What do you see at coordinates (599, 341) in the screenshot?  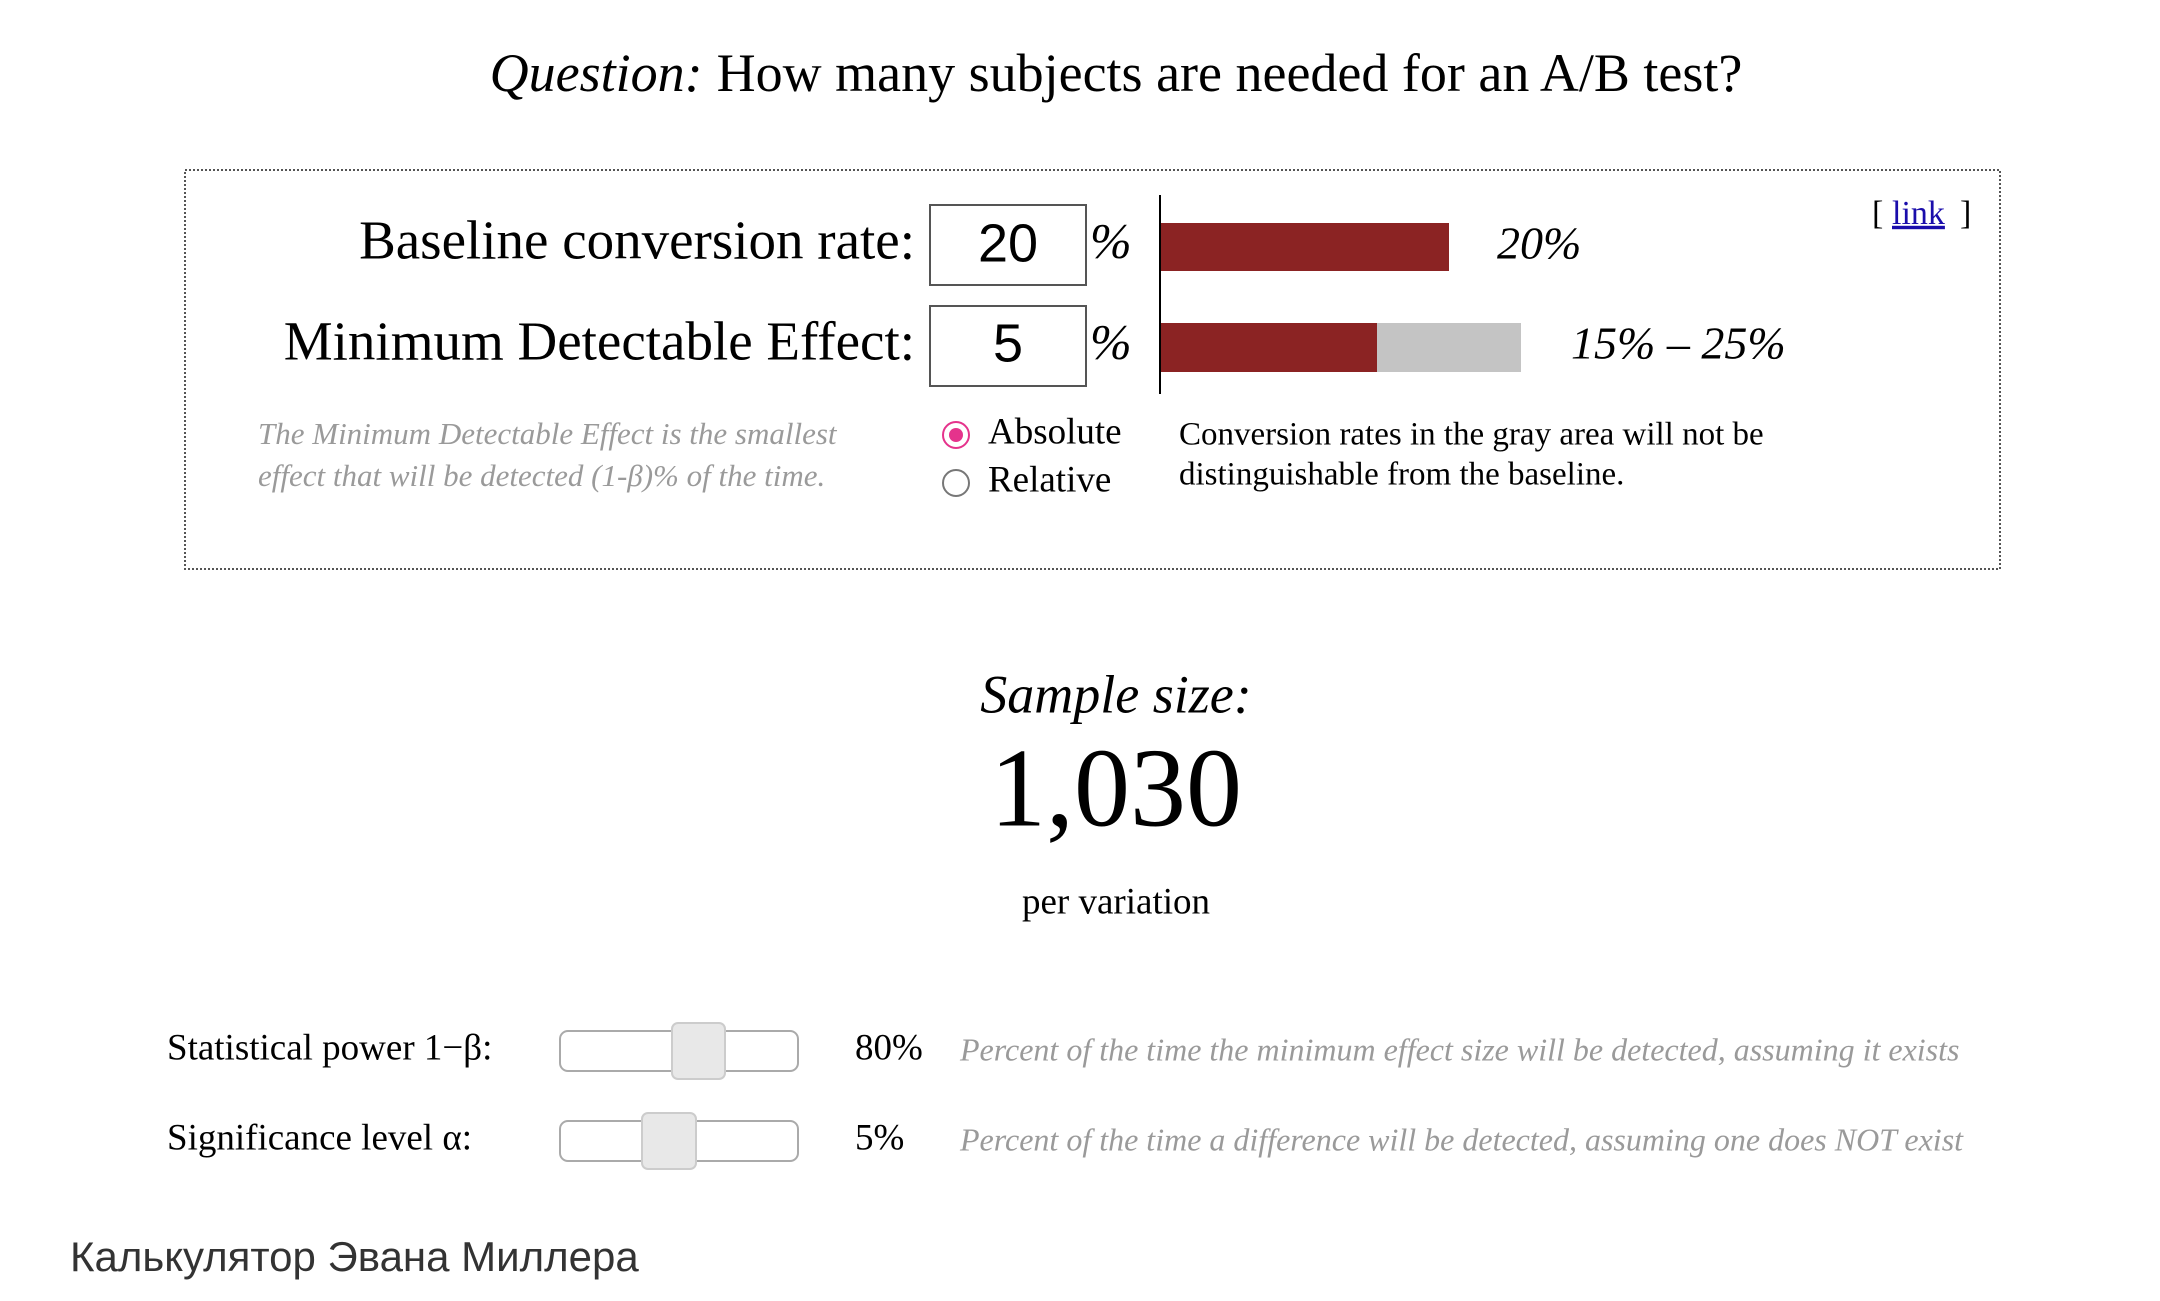 I see `mde-label: Minimum Detectable Effect:` at bounding box center [599, 341].